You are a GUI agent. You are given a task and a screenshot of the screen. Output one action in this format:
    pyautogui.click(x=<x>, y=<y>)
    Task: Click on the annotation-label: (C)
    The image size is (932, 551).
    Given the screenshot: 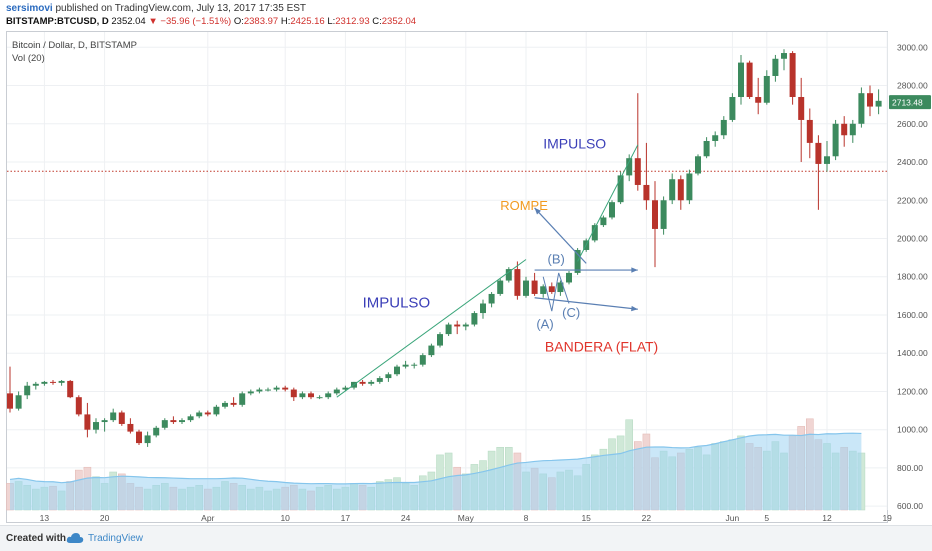 What is the action you would take?
    pyautogui.click(x=571, y=312)
    